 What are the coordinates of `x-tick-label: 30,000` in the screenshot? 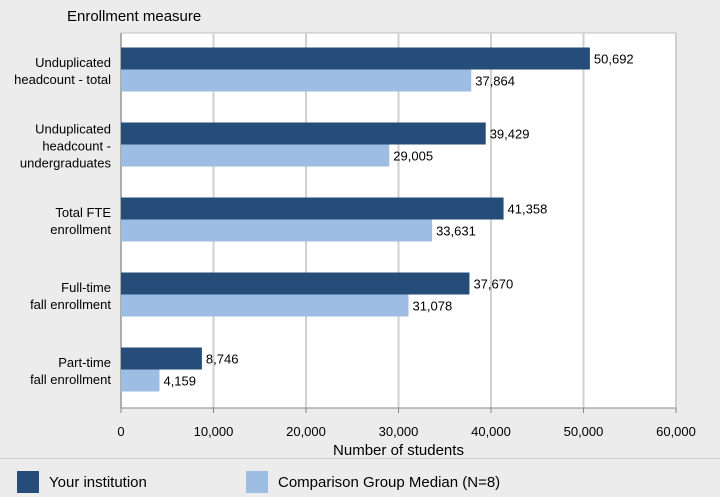 It's located at (399, 431).